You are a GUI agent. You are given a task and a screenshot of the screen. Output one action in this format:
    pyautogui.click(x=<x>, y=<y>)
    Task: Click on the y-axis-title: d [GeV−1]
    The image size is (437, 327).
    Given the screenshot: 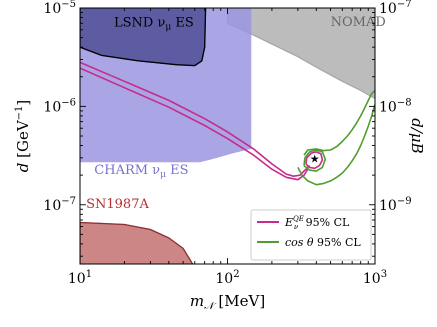 What is the action you would take?
    pyautogui.click(x=23, y=136)
    